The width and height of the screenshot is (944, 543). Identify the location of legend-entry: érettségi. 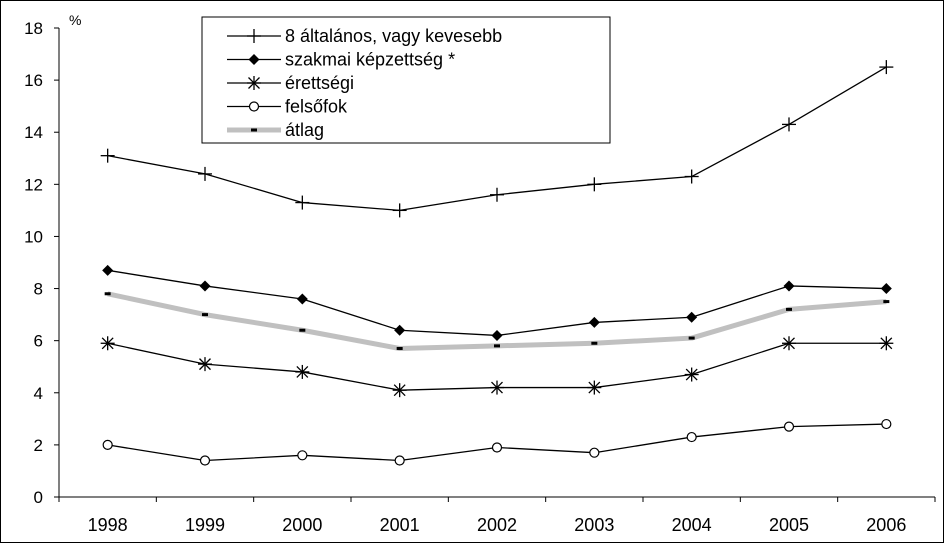
(290, 83).